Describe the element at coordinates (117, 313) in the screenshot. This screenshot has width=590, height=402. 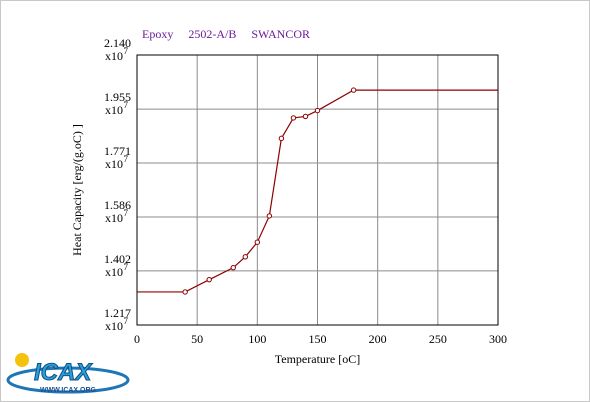
I see `y-tick-label: 1.217` at that location.